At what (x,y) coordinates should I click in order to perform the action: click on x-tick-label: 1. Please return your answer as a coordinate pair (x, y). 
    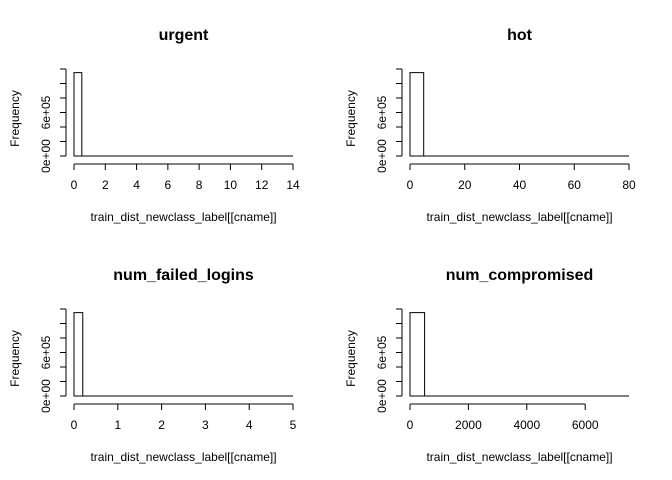
    Looking at the image, I should click on (117, 425).